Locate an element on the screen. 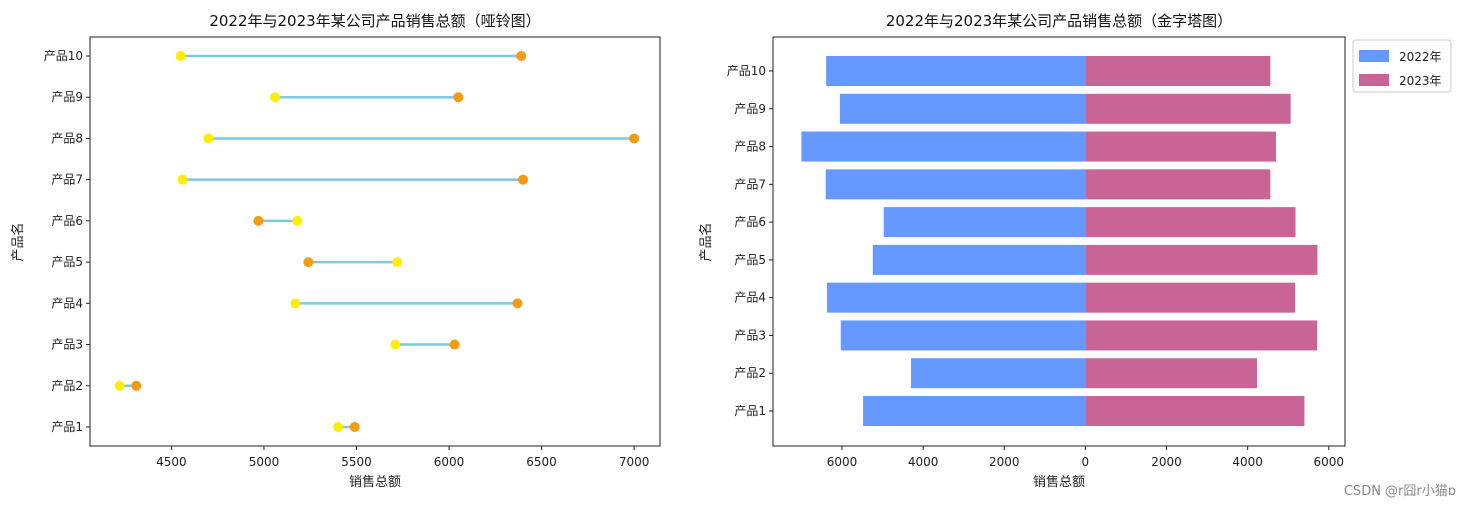 The height and width of the screenshot is (507, 1464). chart2-ytick-label: 产品10 is located at coordinates (746, 71).